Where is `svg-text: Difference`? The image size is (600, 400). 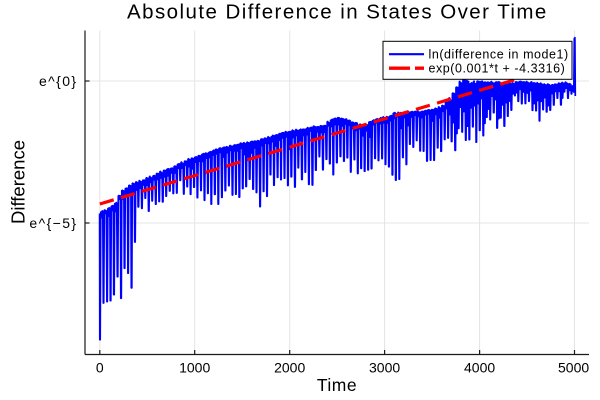 svg-text: Difference is located at coordinates (18, 182).